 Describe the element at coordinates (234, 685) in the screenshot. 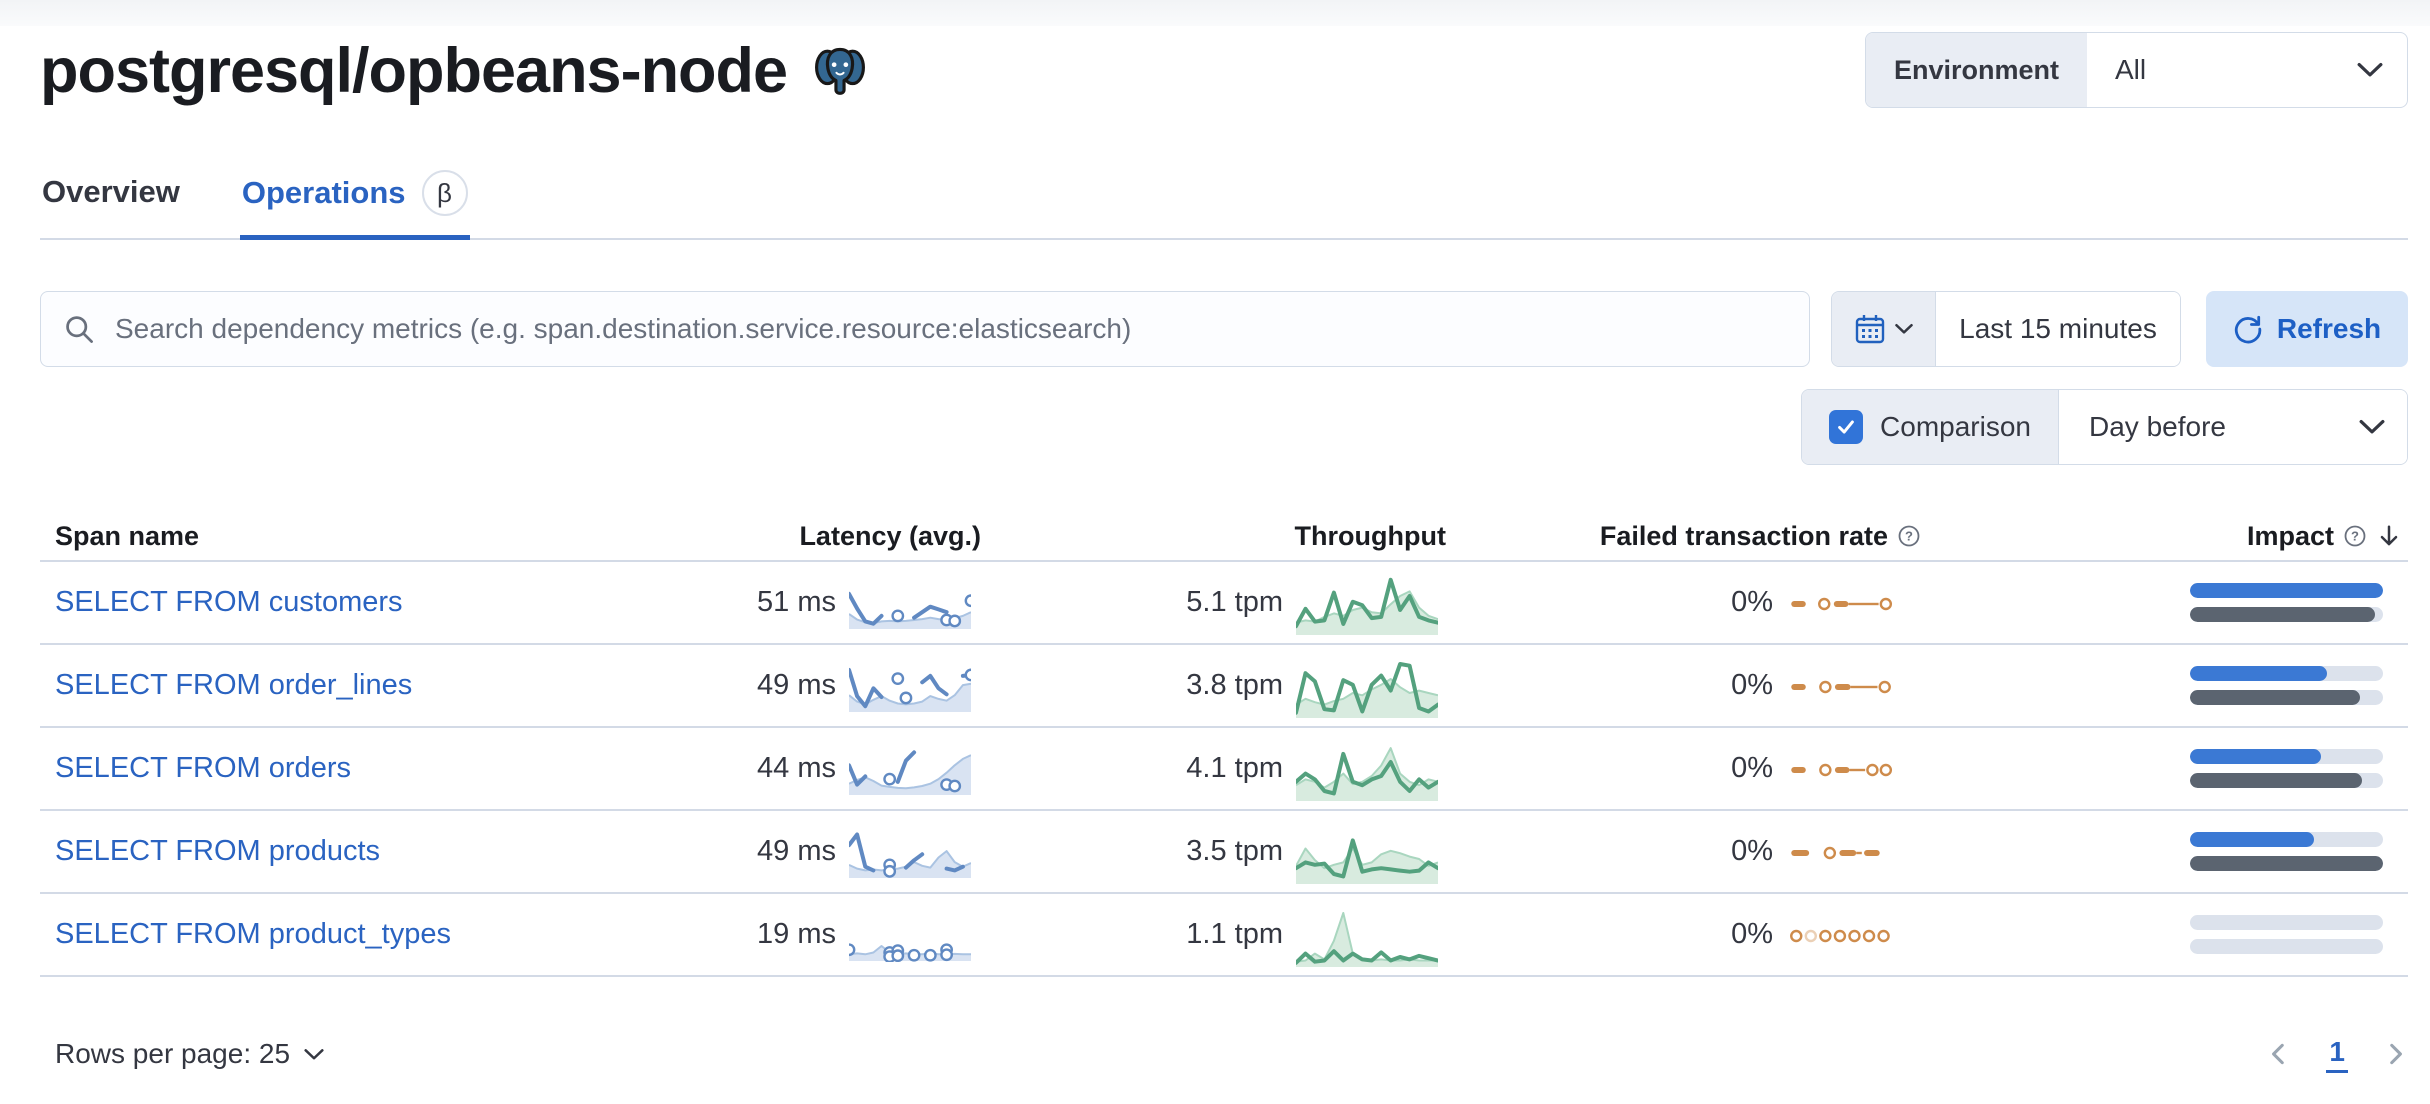

I see `span-link: SELECT FROM order_lines` at that location.